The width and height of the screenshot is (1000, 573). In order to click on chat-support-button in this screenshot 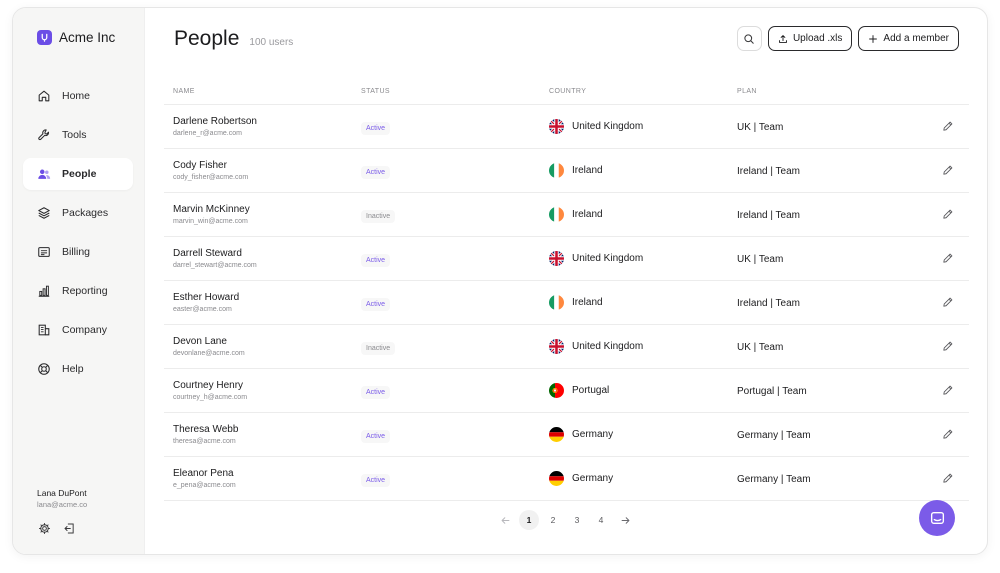, I will do `click(937, 518)`.